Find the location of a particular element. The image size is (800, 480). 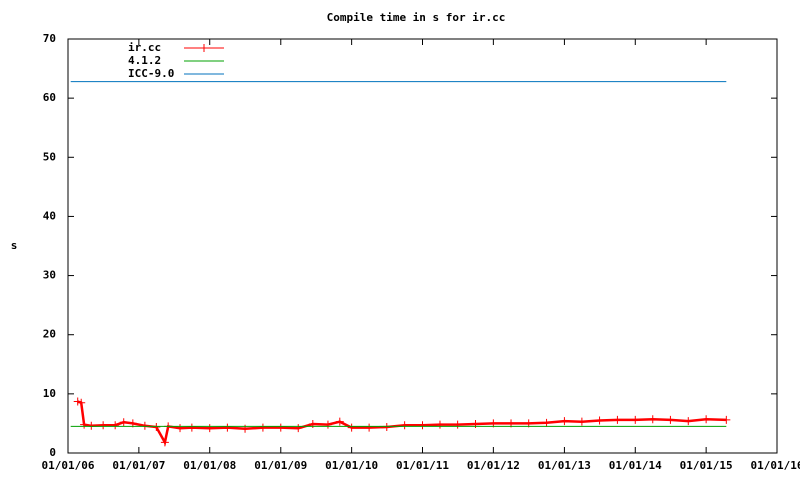

y-tick-label: 20 is located at coordinates (49, 334).